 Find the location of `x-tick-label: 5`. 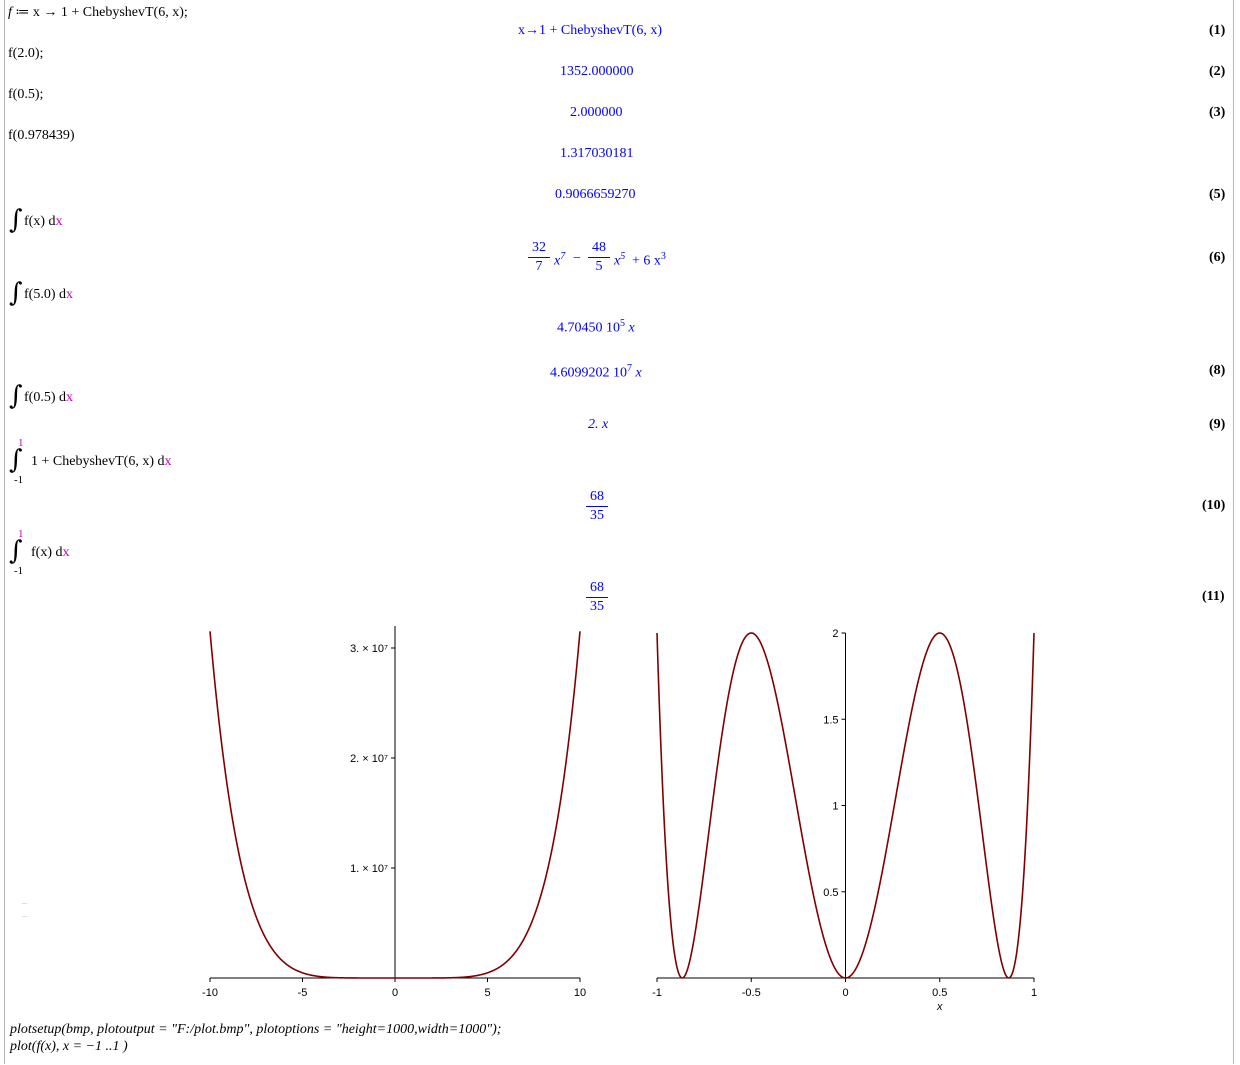

x-tick-label: 5 is located at coordinates (487, 993).